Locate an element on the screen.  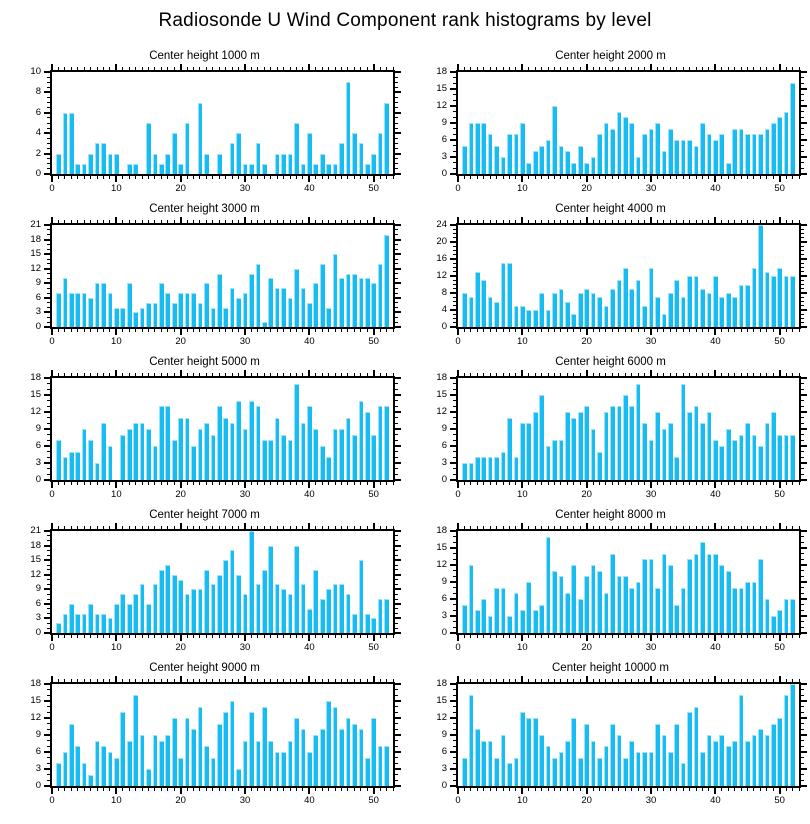
y-tick-label: 6 is located at coordinates (38, 751).